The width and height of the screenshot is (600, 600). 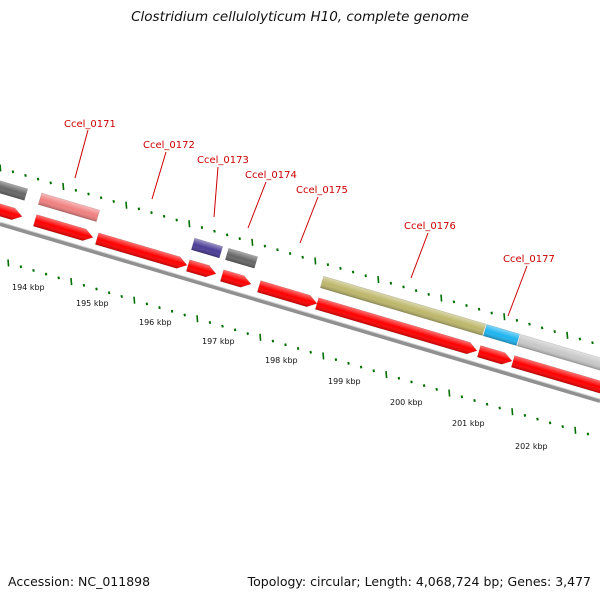 I want to click on gene-label-ccel-0174: Ccel_0174, so click(x=271, y=175).